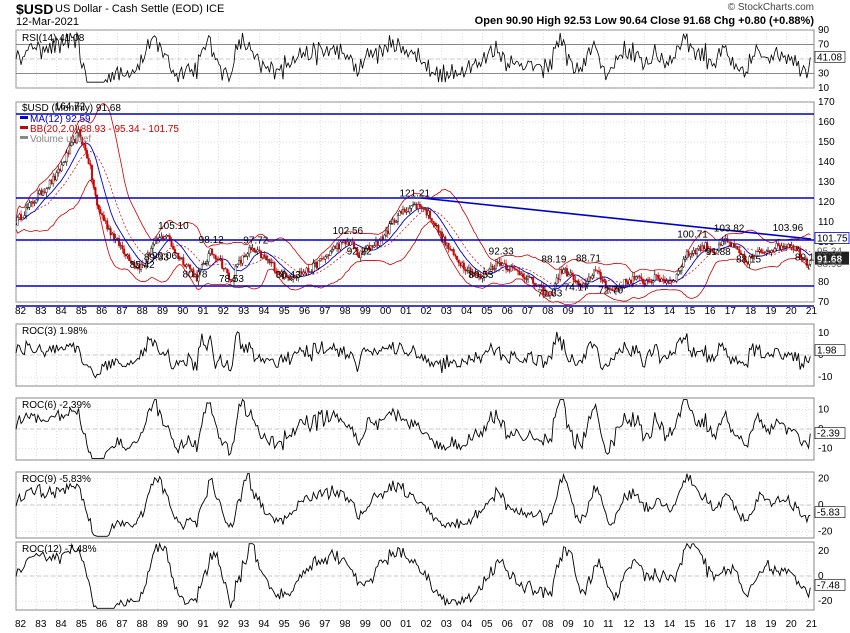 The image size is (850, 633). Describe the element at coordinates (824, 333) in the screenshot. I see `y-tick-label: 10` at that location.